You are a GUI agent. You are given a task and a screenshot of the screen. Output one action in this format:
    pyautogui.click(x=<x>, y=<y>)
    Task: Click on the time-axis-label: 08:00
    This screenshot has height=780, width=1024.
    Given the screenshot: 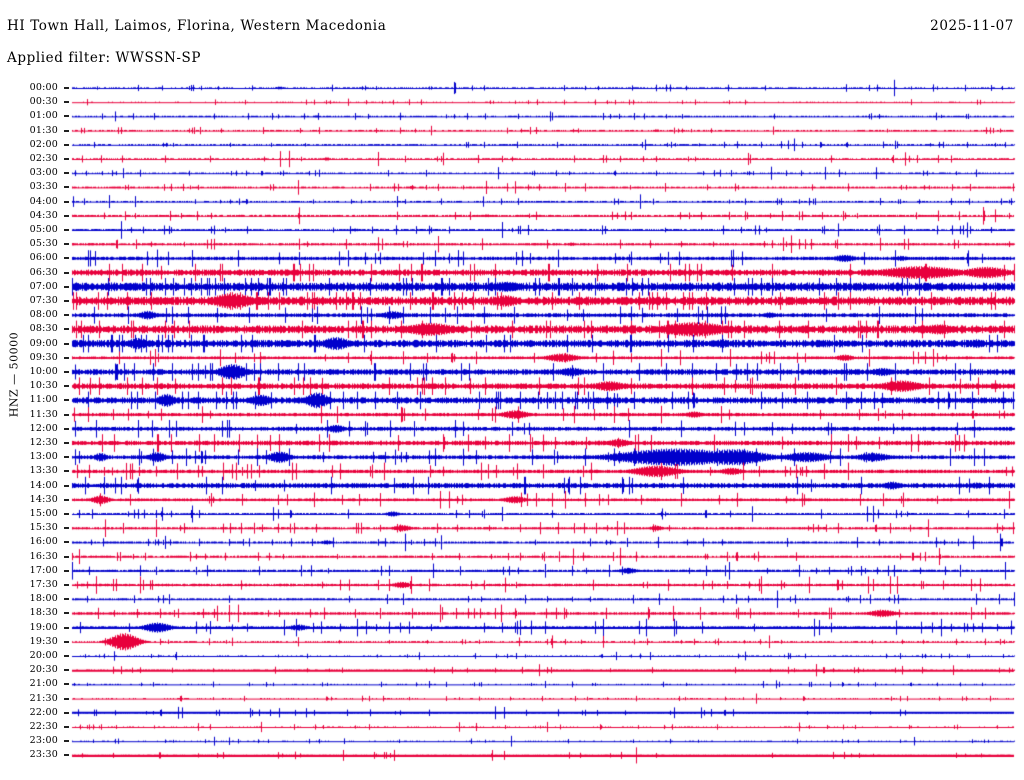 What is the action you would take?
    pyautogui.click(x=43, y=315)
    